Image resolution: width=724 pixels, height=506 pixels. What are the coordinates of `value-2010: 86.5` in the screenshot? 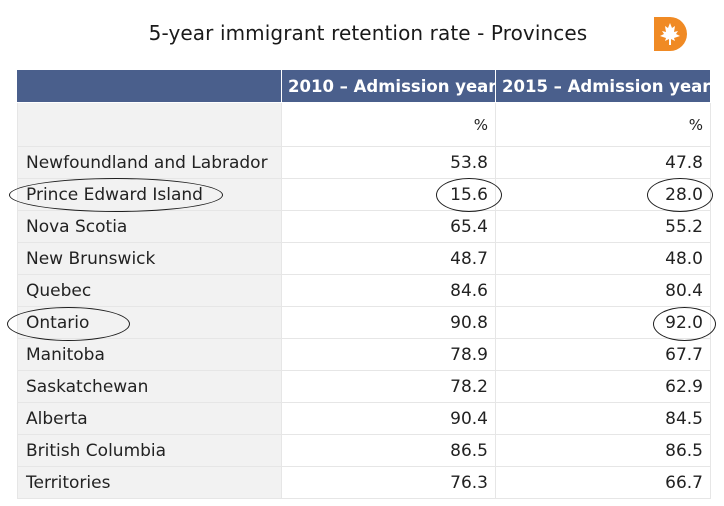 It's located at (388, 450).